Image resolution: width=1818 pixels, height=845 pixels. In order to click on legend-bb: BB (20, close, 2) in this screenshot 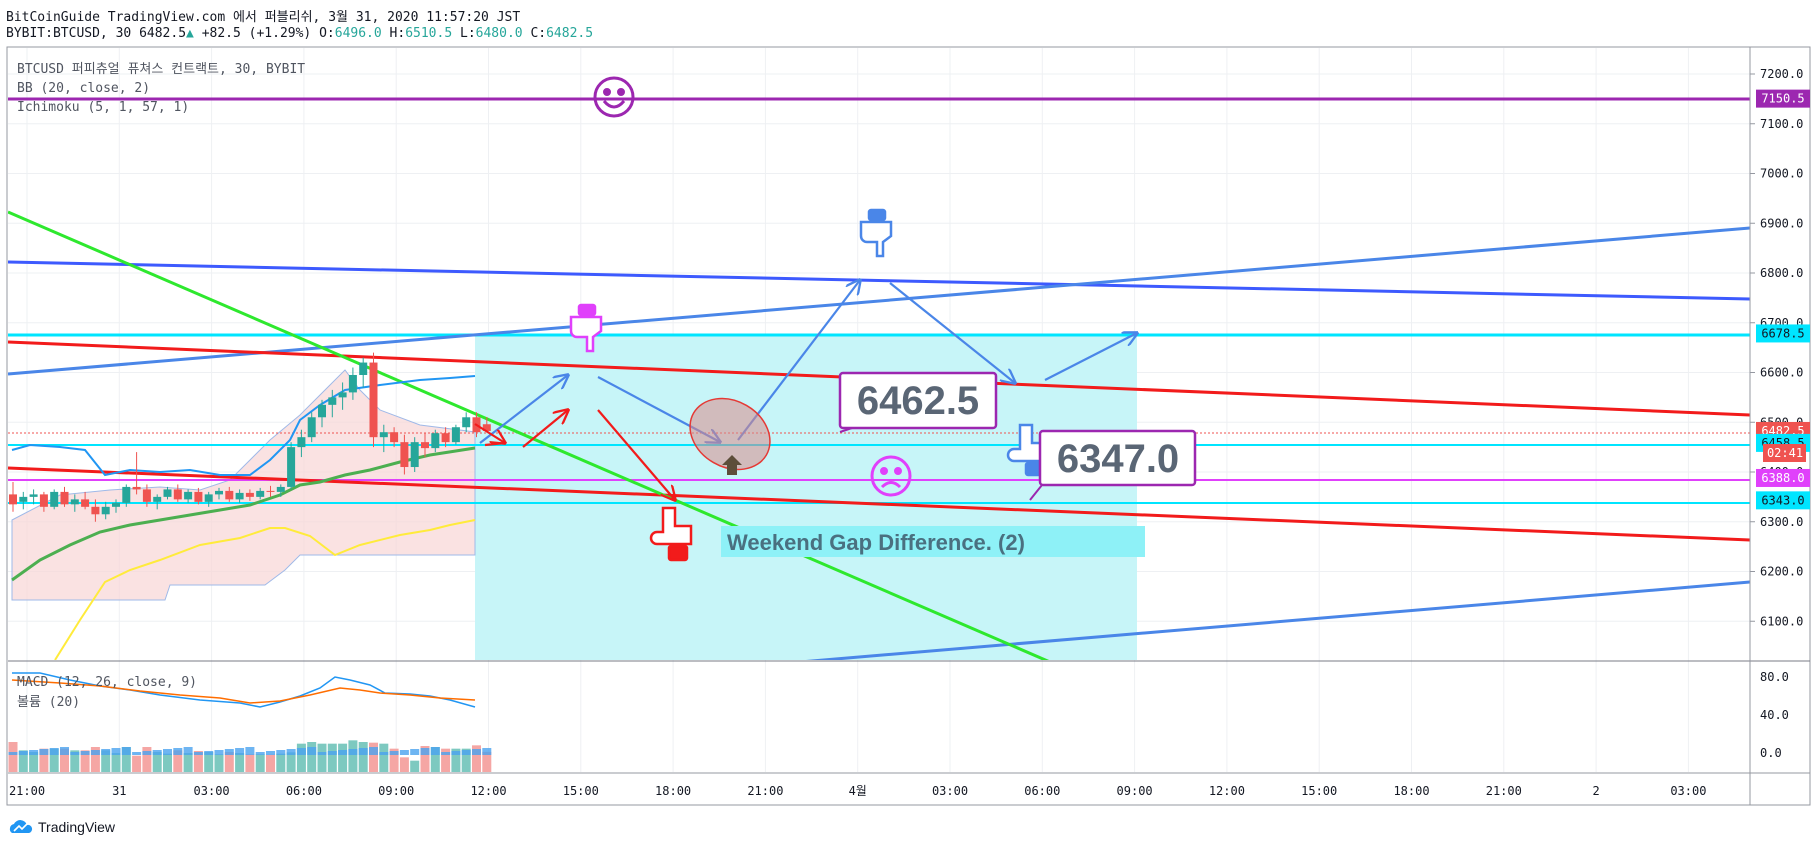, I will do `click(83, 88)`.